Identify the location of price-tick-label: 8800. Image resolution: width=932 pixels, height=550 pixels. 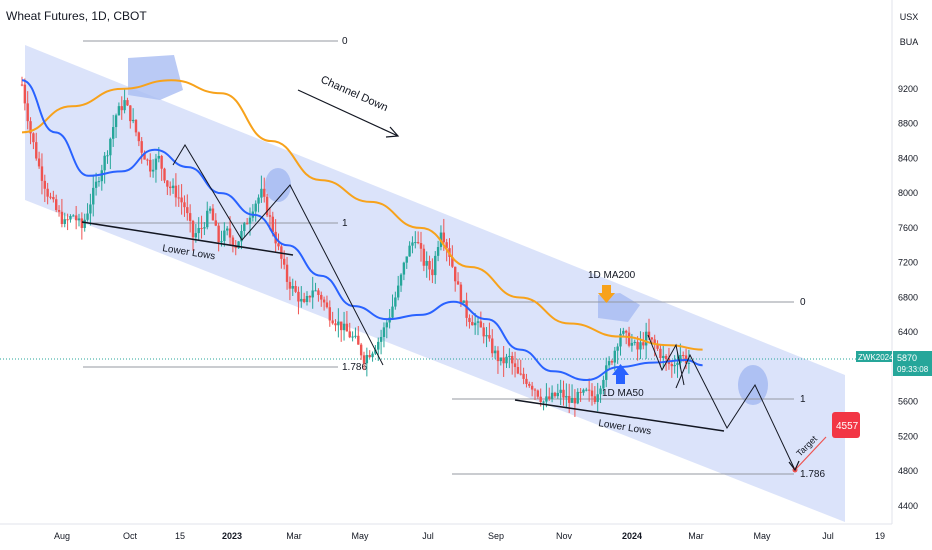
(908, 124).